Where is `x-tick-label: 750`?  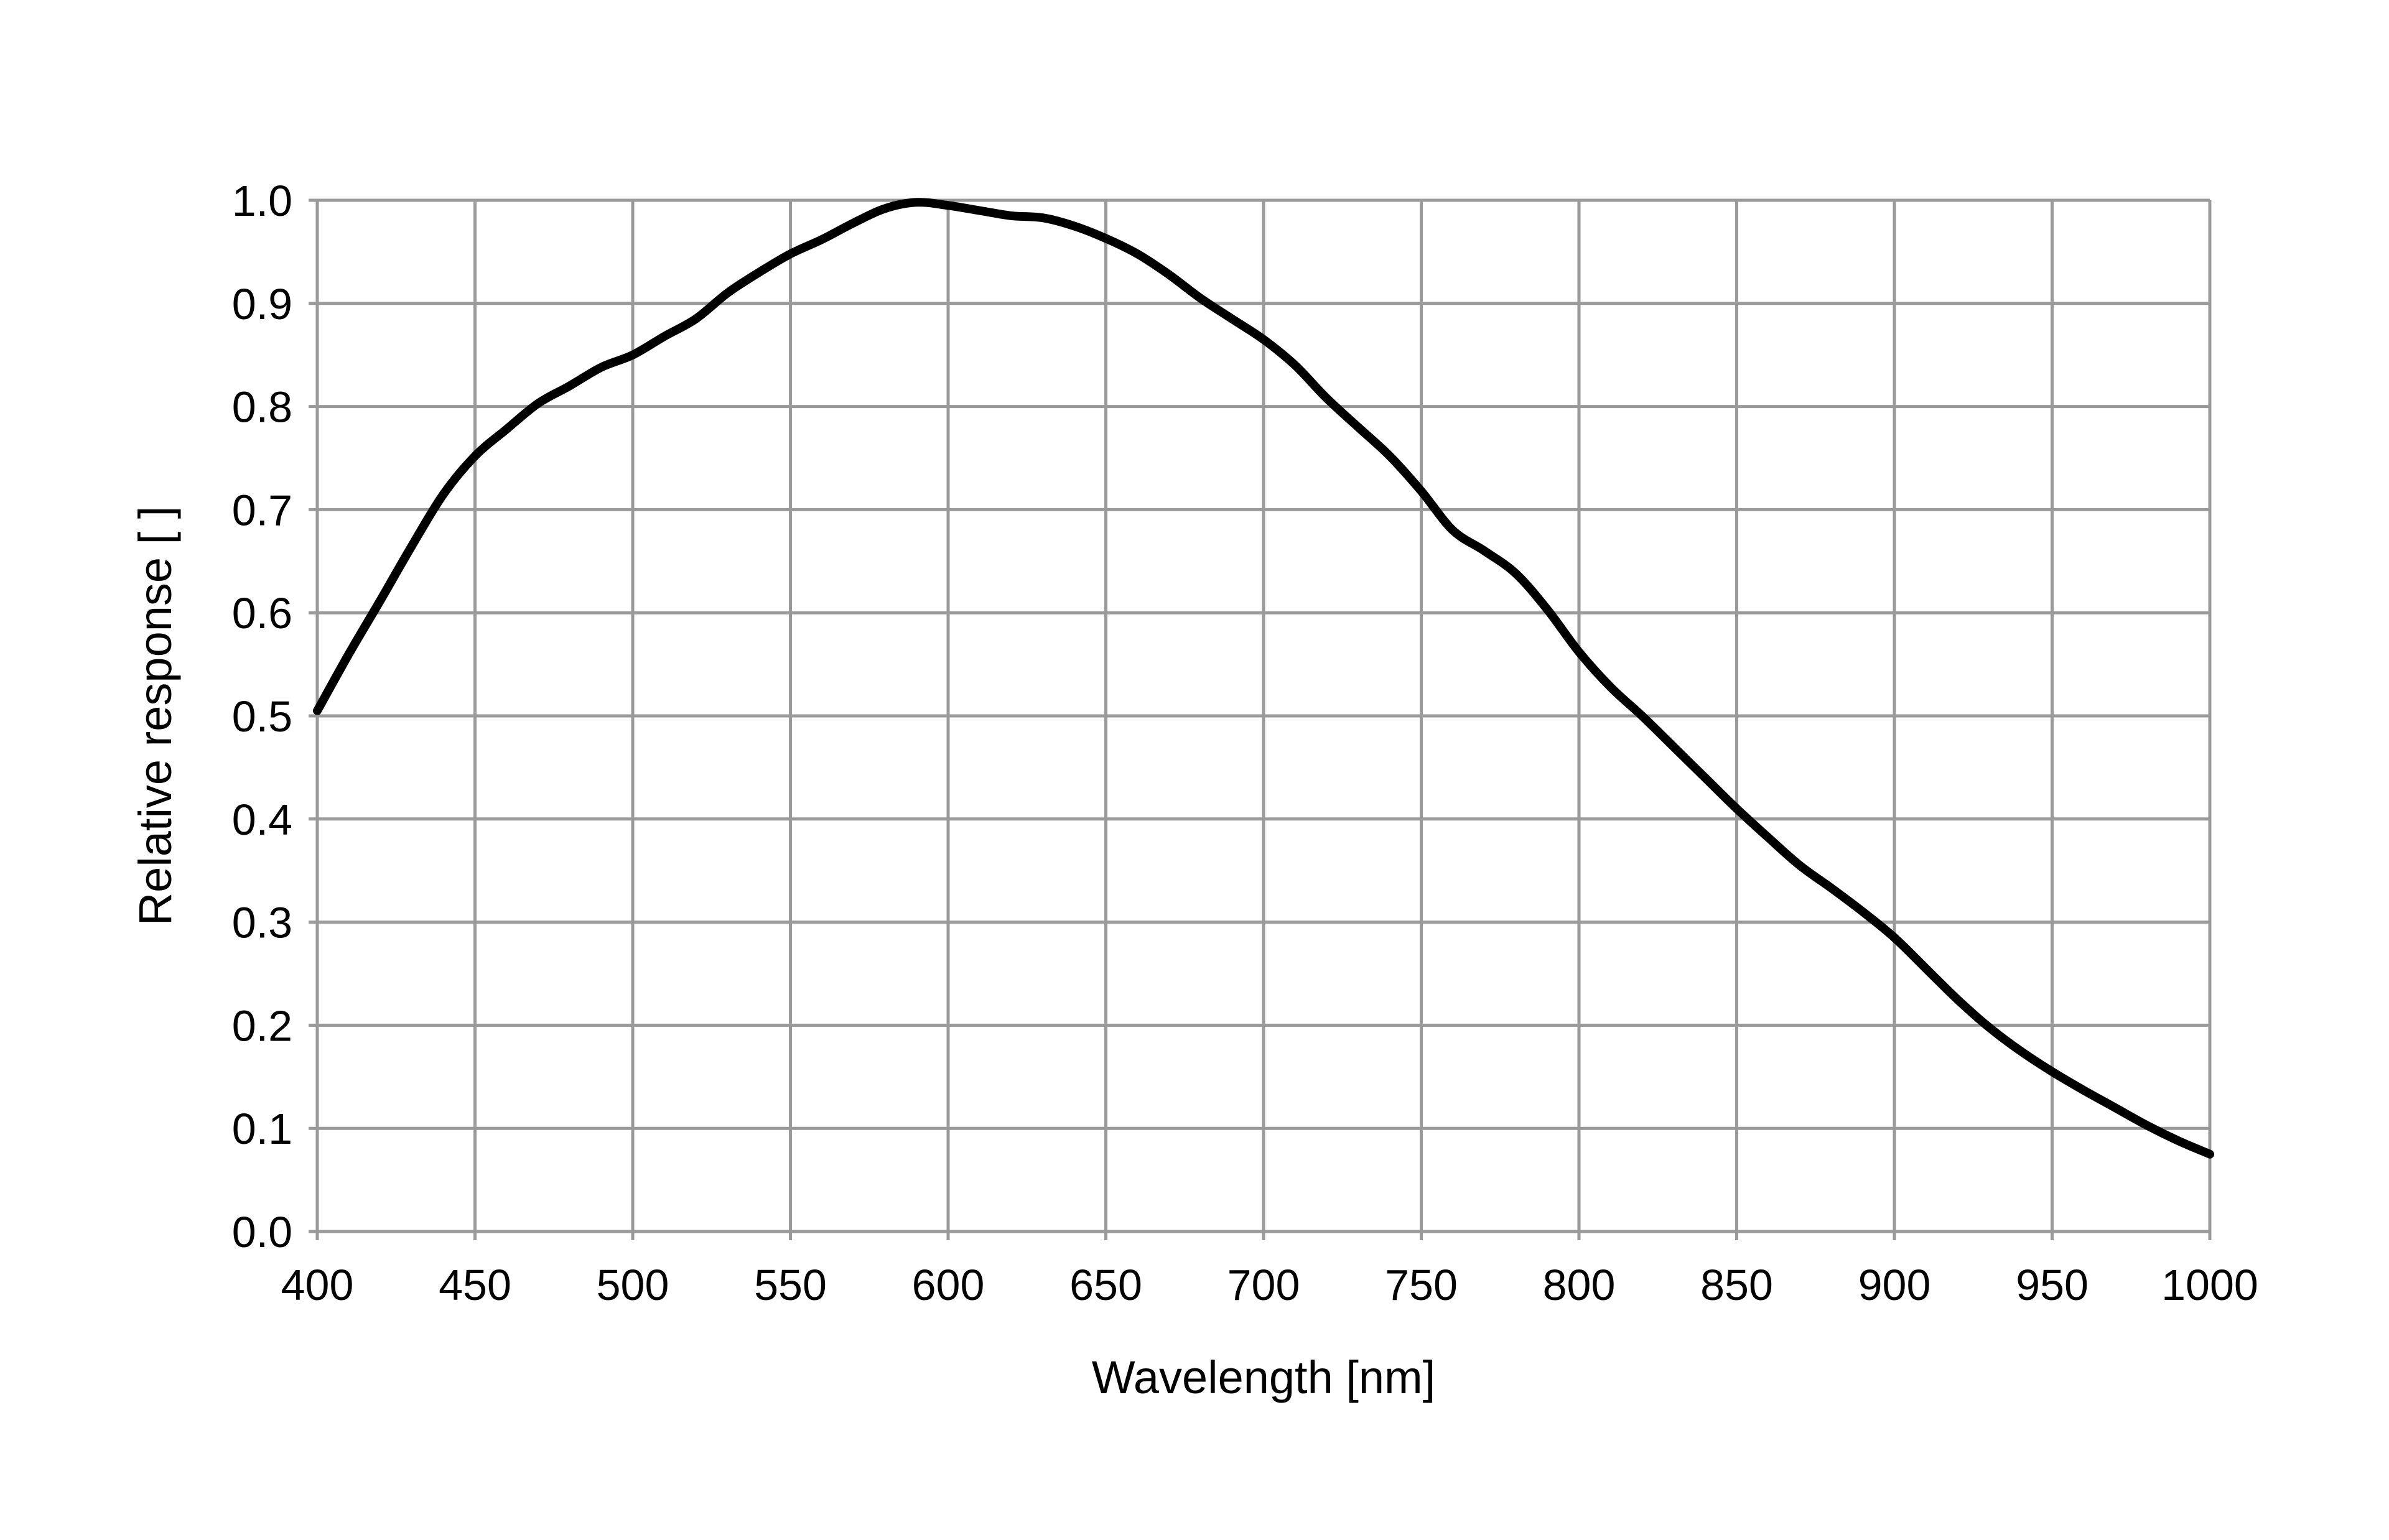 x-tick-label: 750 is located at coordinates (1422, 1285).